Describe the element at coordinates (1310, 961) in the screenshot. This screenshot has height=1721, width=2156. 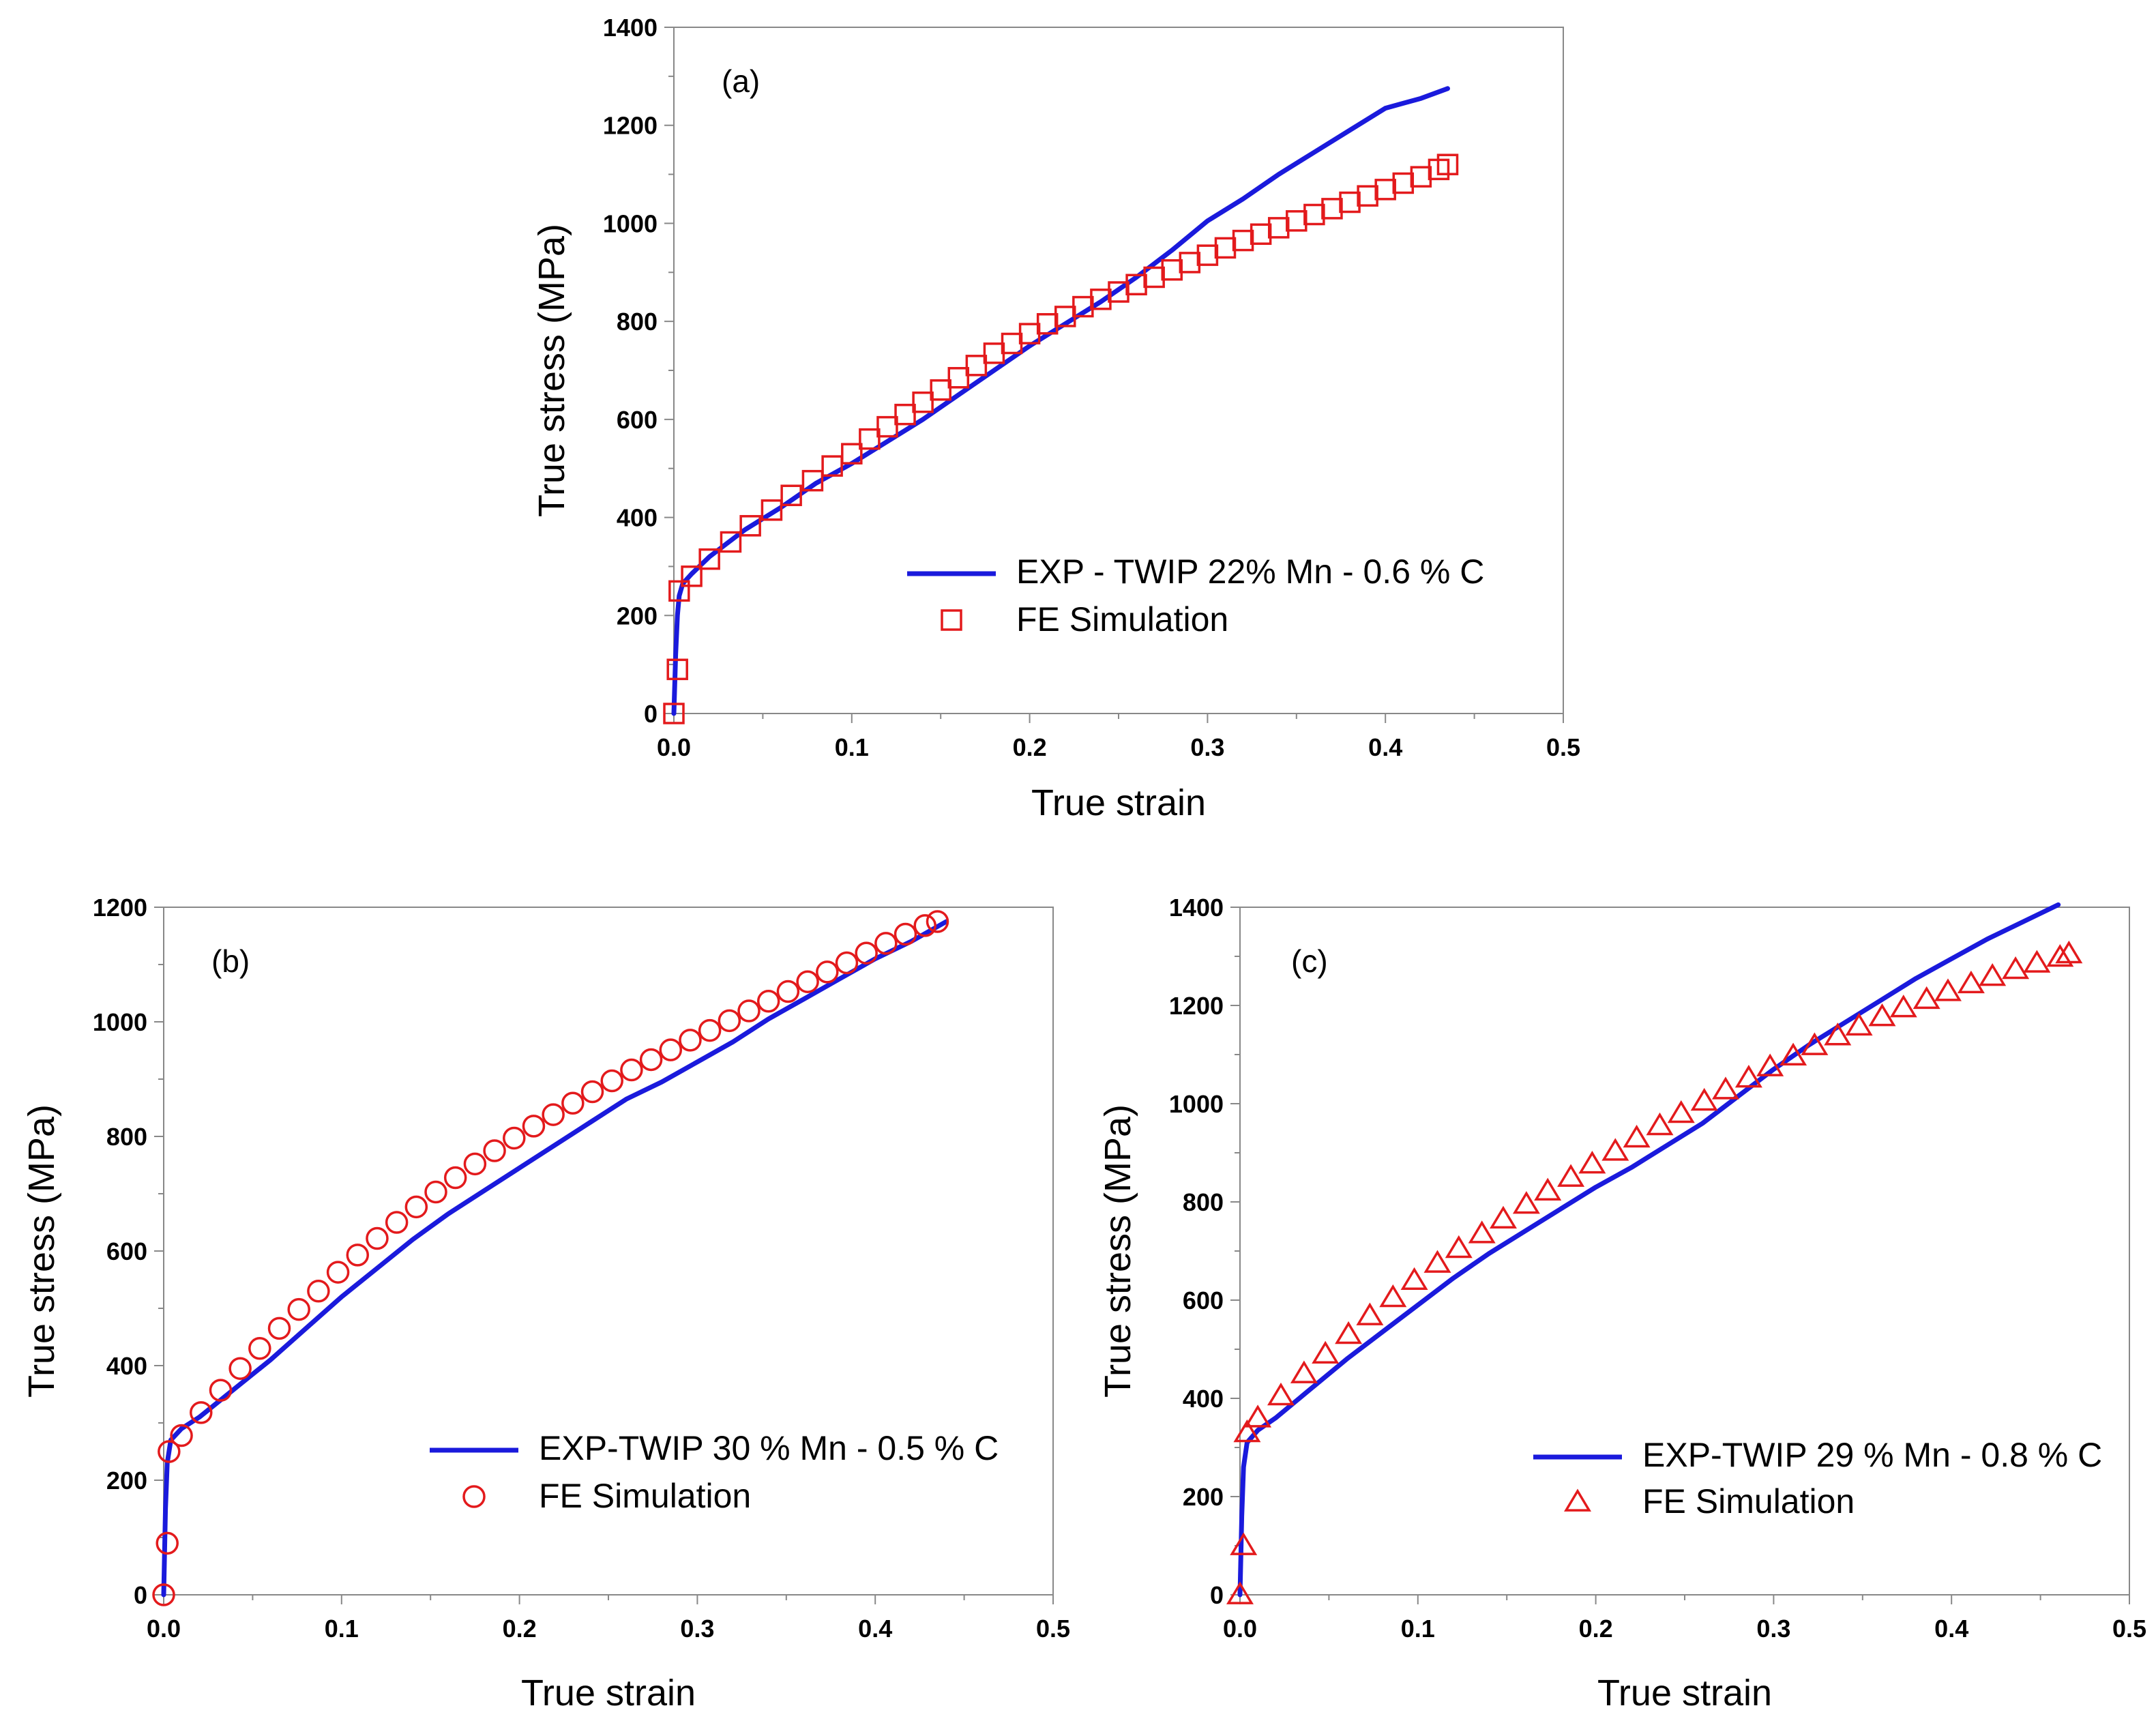
I see `panel-label: (c)` at that location.